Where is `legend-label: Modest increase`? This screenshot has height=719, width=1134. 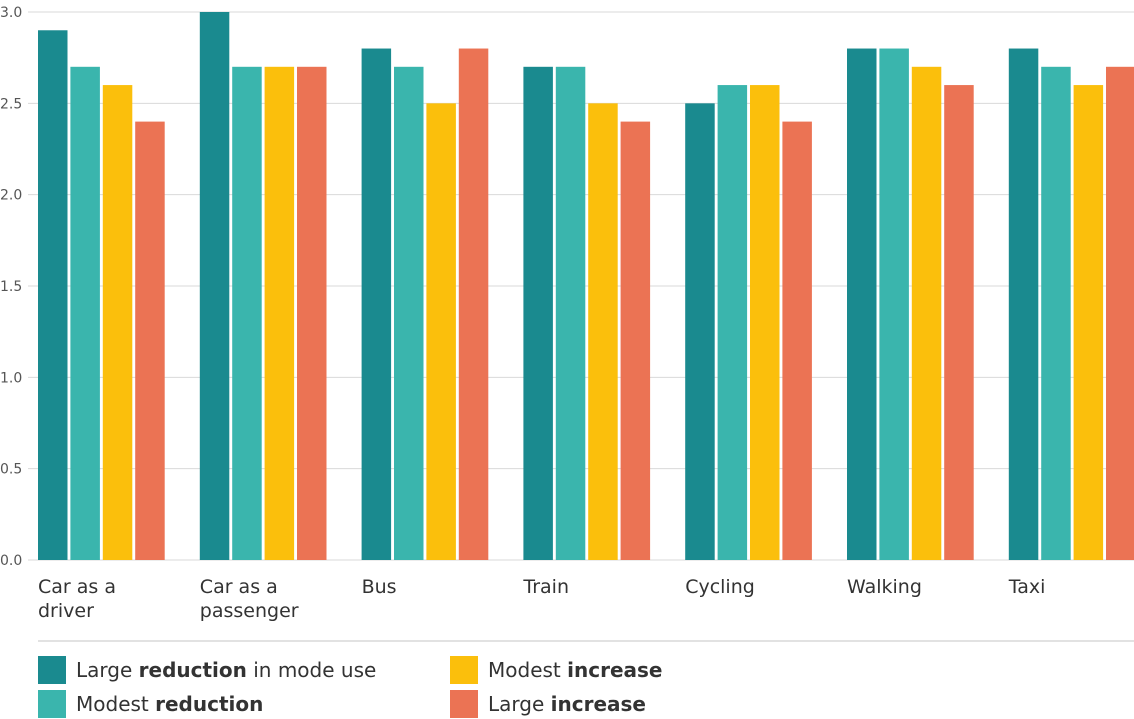
legend-label: Modest increase is located at coordinates (575, 670).